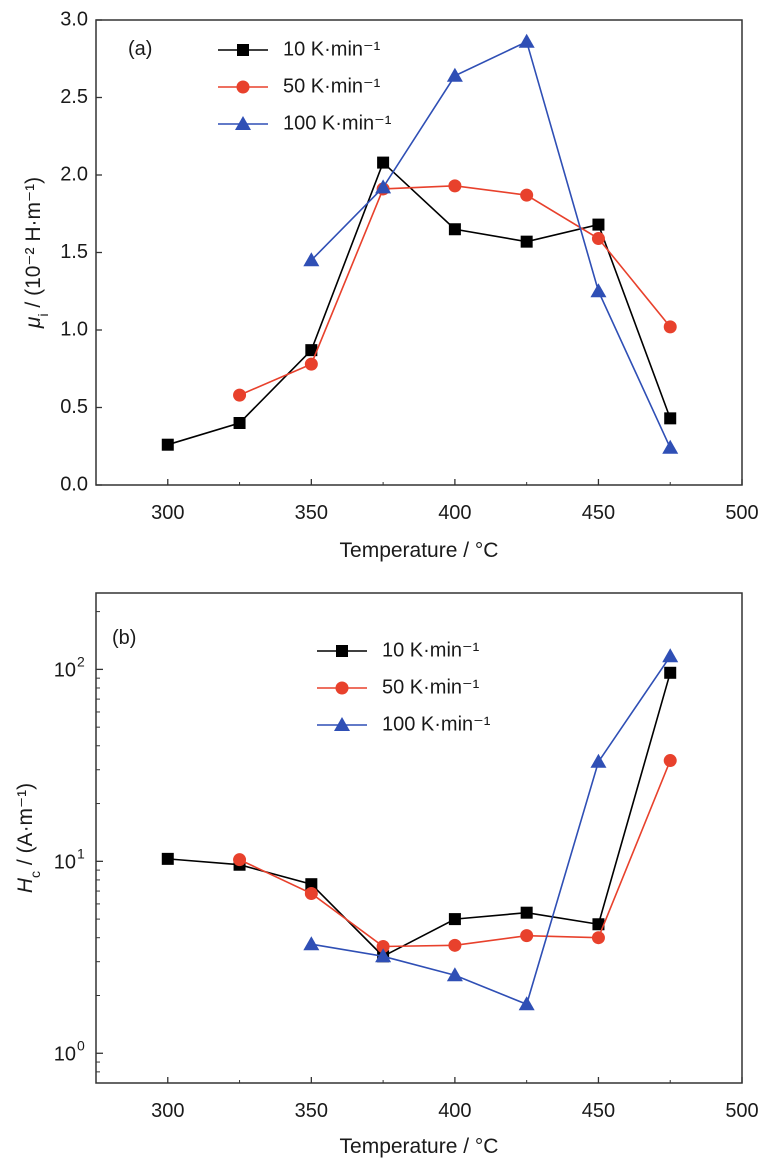 This screenshot has width=768, height=1176. I want to click on y-tick-label: 3.0, so click(74, 19).